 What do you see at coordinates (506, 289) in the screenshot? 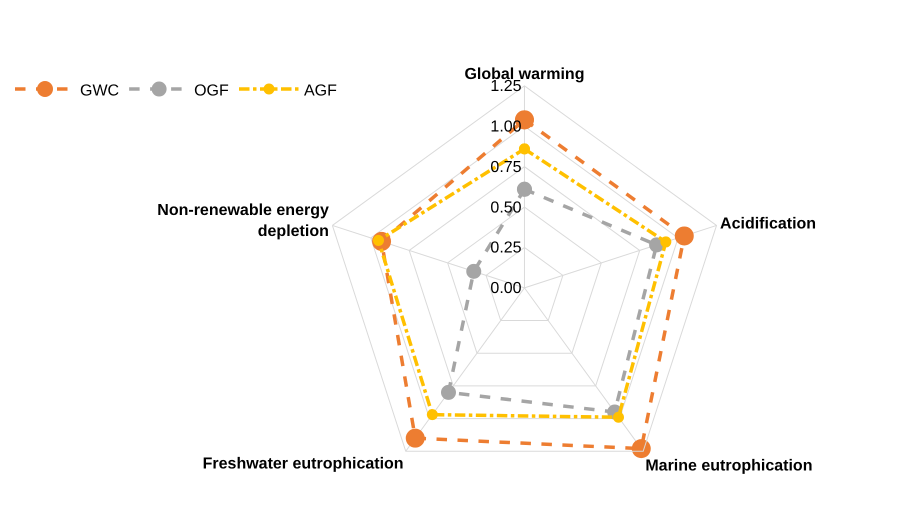
I see `y-tick-label: 0.00` at bounding box center [506, 289].